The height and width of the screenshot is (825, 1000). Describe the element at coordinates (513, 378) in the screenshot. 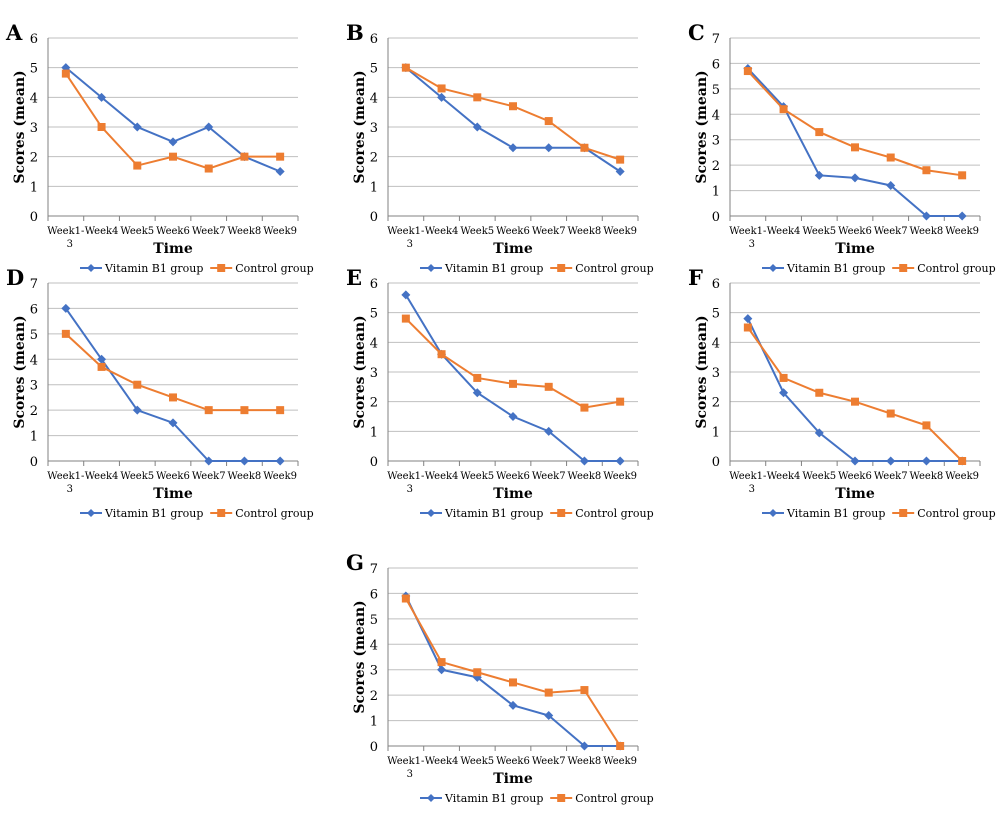

I see `series-line-vitamin` at that location.